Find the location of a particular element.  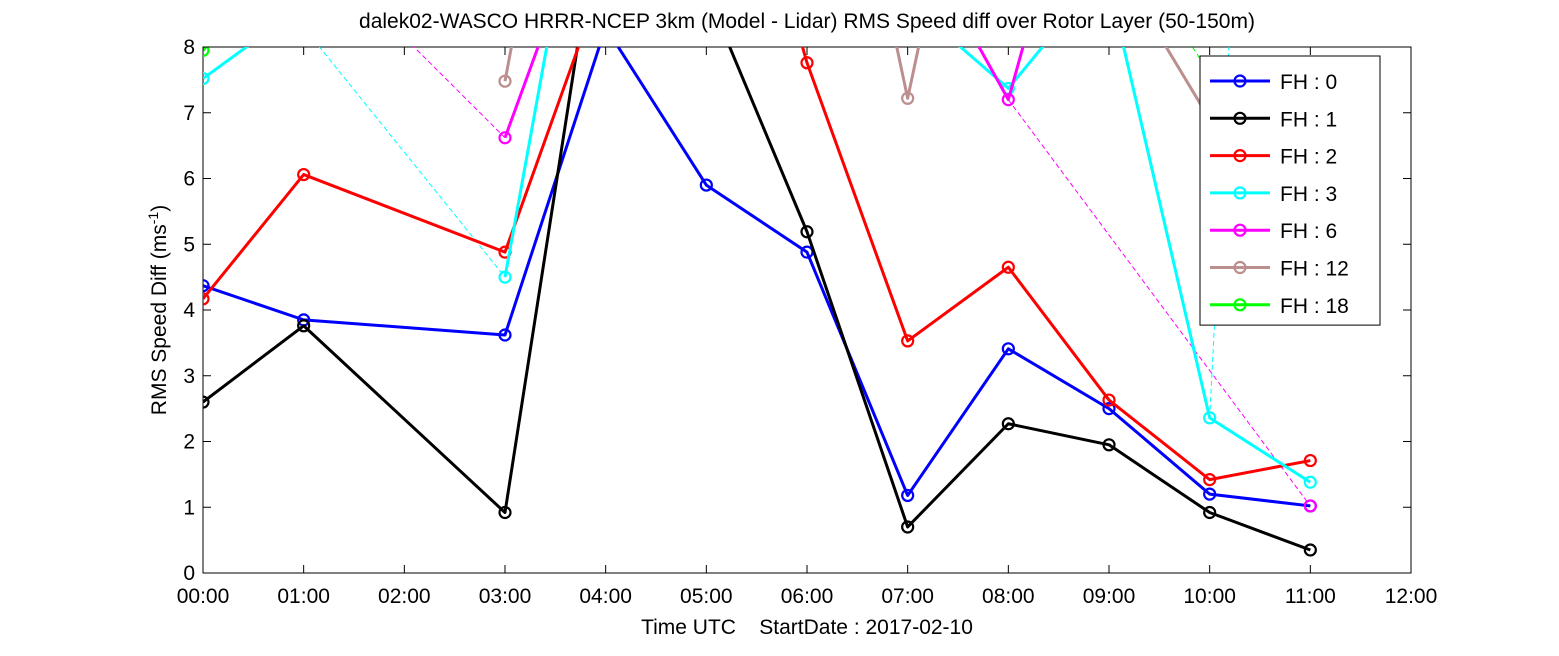

legend-entry: FH : 0 is located at coordinates (1308, 82).